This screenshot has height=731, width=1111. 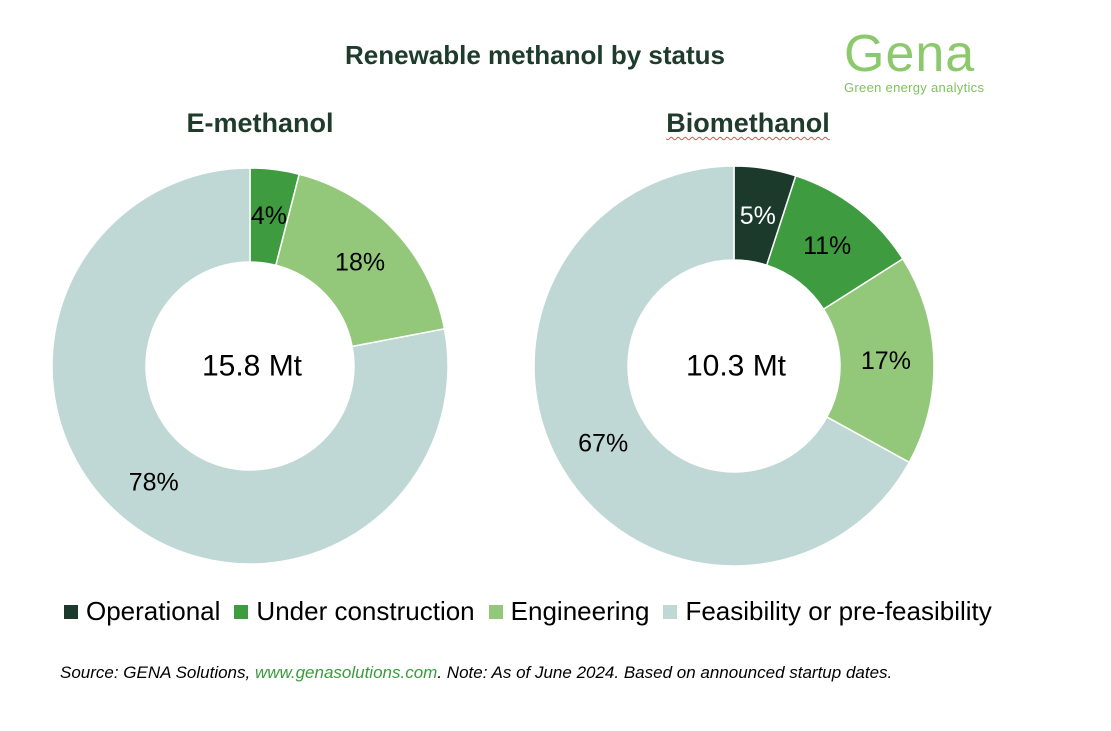 What do you see at coordinates (153, 611) in the screenshot?
I see `legend-label-0: Operational` at bounding box center [153, 611].